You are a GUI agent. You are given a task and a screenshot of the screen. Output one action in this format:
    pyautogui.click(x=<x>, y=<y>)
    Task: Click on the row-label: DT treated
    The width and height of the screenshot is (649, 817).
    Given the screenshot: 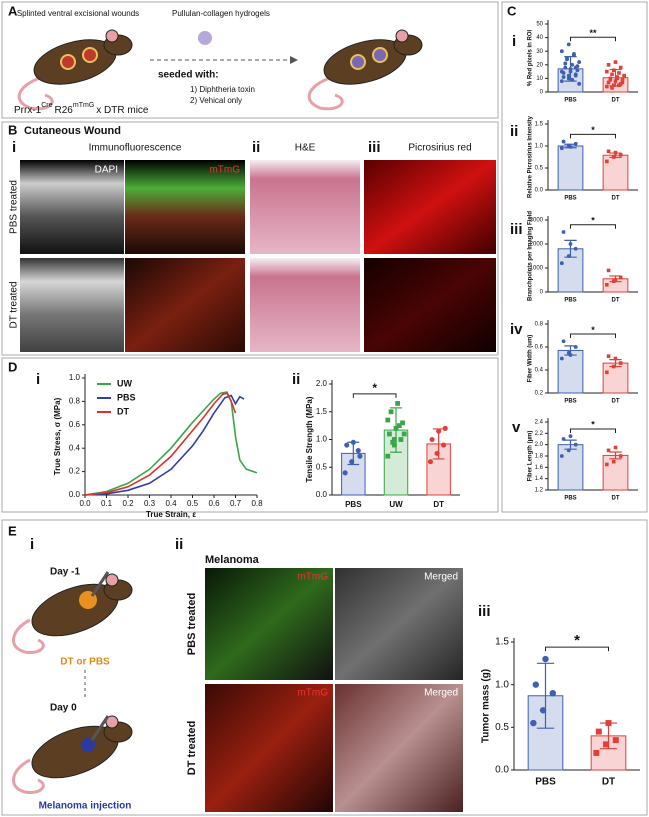 What is the action you would take?
    pyautogui.click(x=192, y=748)
    